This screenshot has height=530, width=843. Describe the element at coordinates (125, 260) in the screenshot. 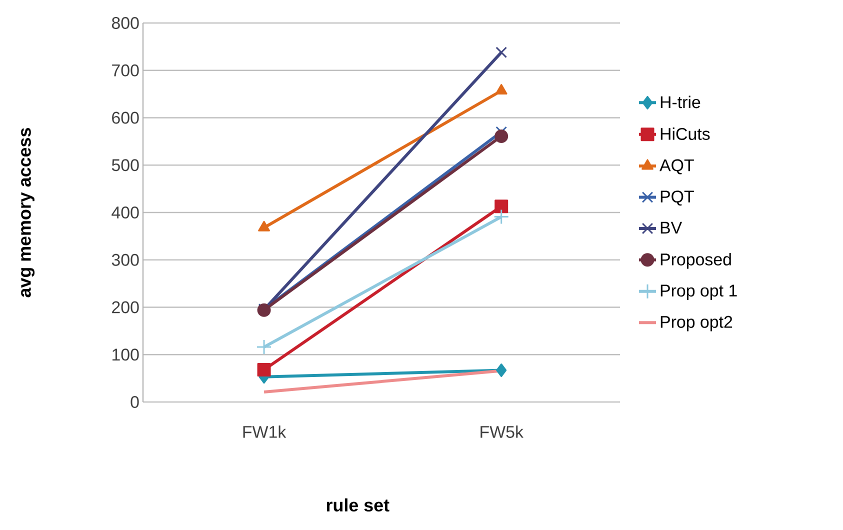

I see `y-tick-label: 300` at that location.